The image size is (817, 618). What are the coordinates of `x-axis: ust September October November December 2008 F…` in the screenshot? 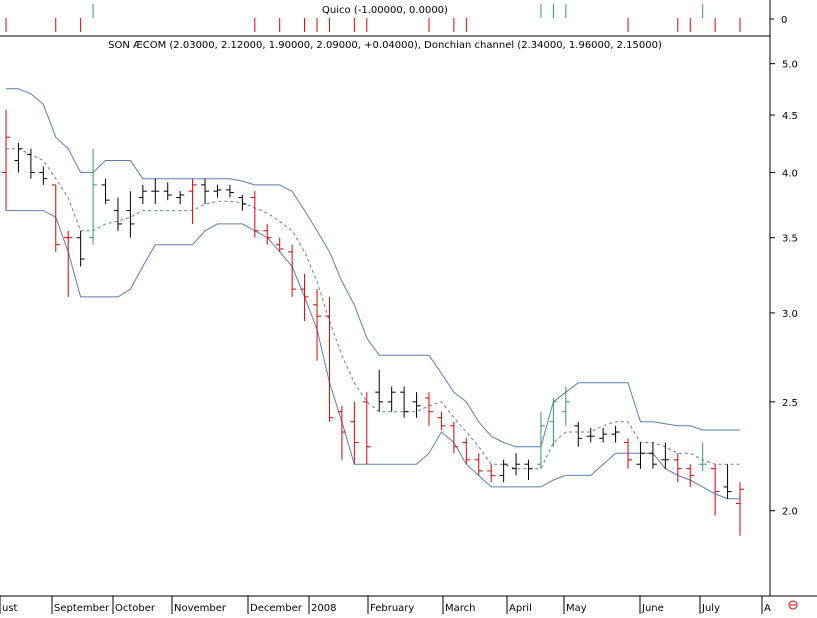 It's located at (408, 604).